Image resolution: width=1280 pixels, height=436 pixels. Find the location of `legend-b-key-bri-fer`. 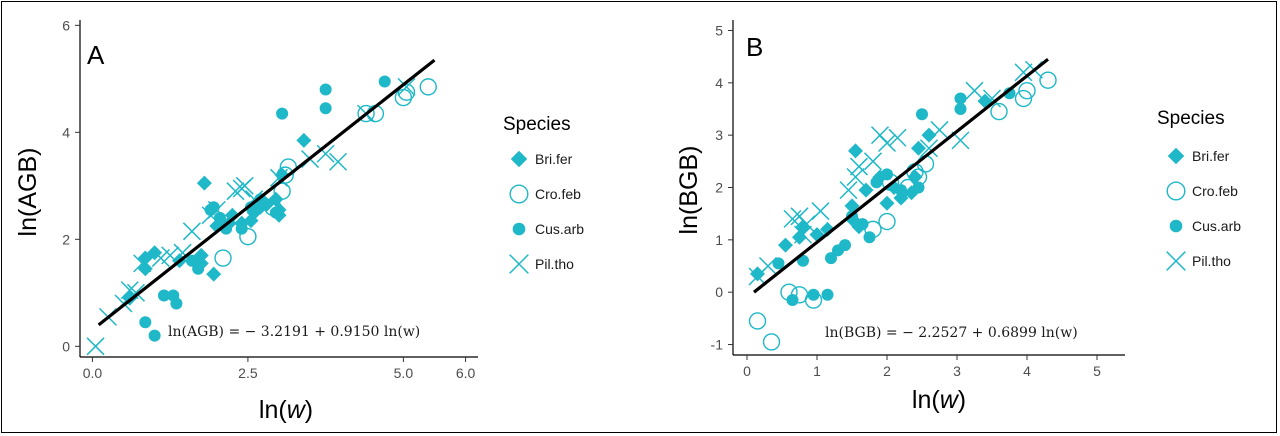

legend-b-key-bri-fer is located at coordinates (1176, 156).